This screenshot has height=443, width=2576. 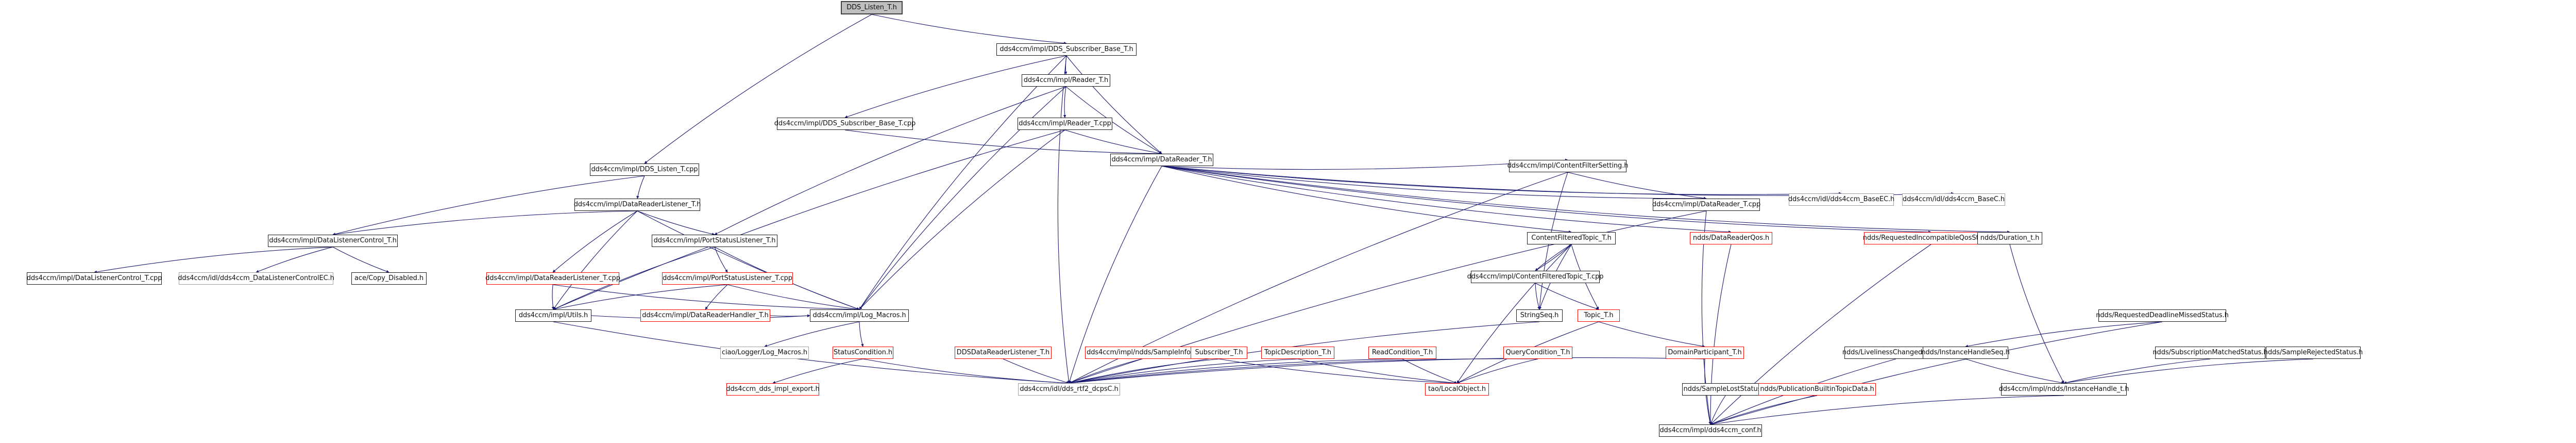 I want to click on graph-node: dds4ccm/impl/ContentFilteredTopic_T.cpp, so click(x=1535, y=277).